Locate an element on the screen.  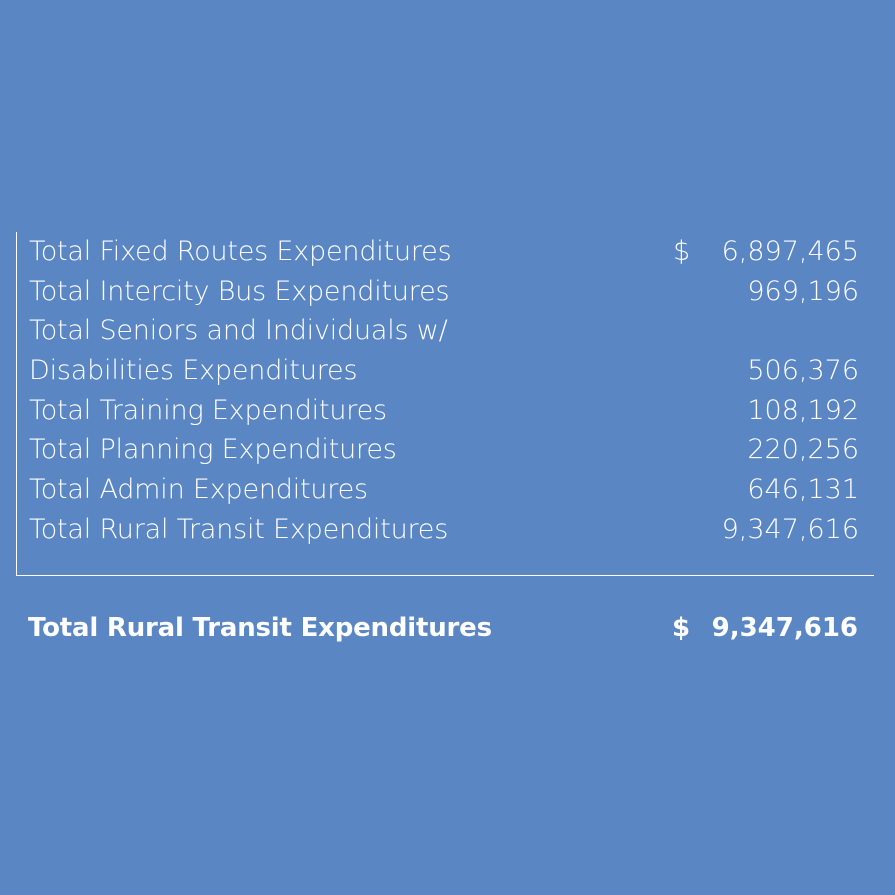
table-row: Total Admin Expenditures 646,131 is located at coordinates (444, 490).